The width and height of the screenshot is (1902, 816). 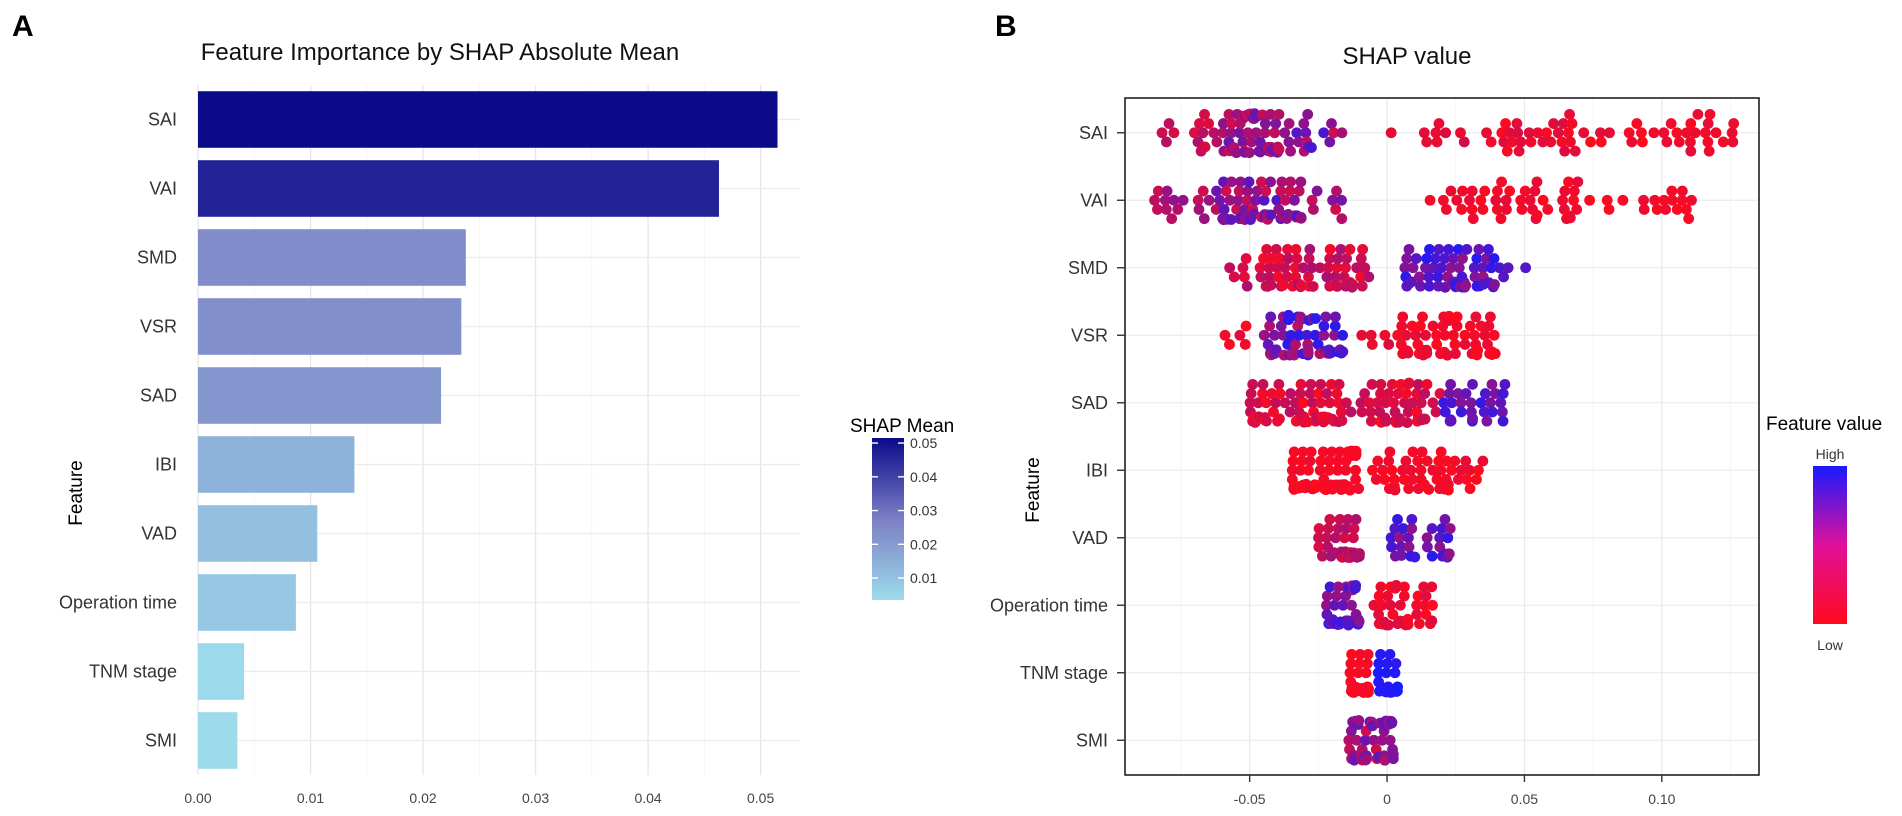 What do you see at coordinates (1006, 26) in the screenshot?
I see `panel-b-letter: B` at bounding box center [1006, 26].